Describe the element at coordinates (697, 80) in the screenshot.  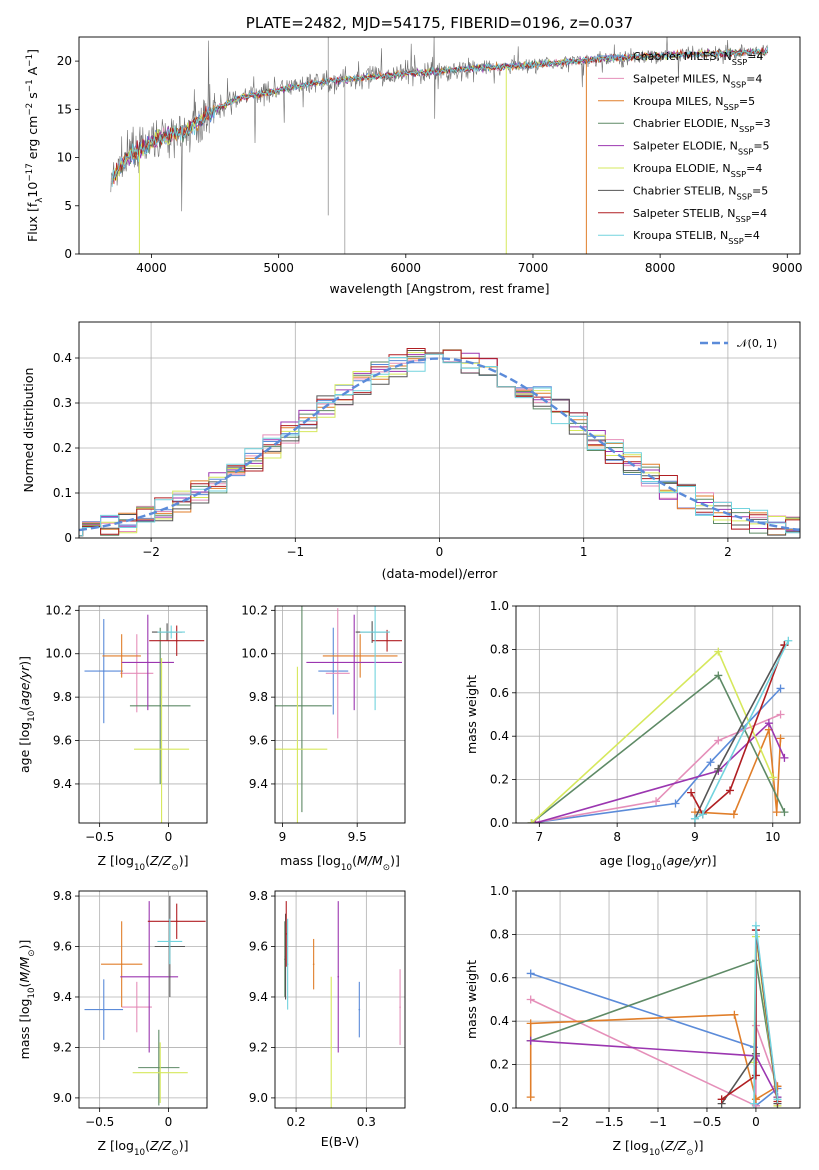
I see `legend-entry: Salpeter MILES, NSSP=4` at that location.